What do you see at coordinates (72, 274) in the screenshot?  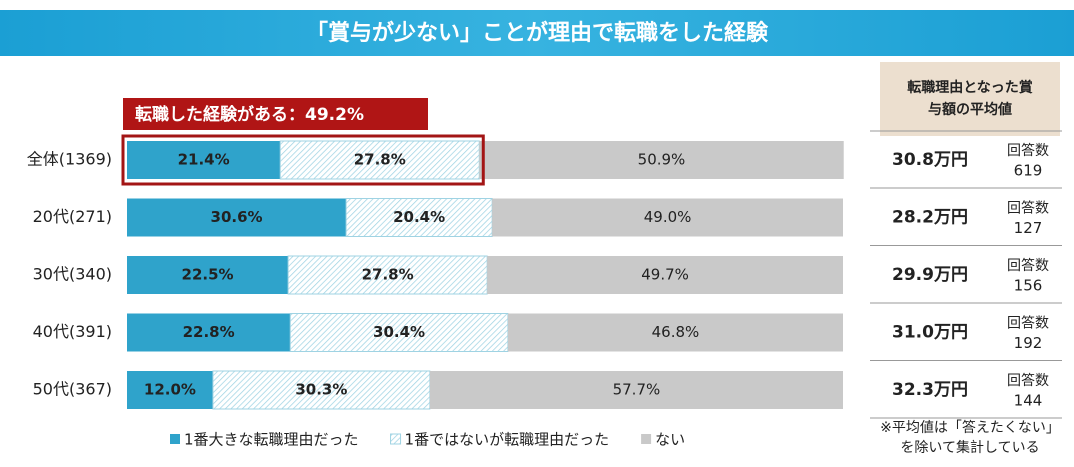 I see `category-label: 30代(340)` at bounding box center [72, 274].